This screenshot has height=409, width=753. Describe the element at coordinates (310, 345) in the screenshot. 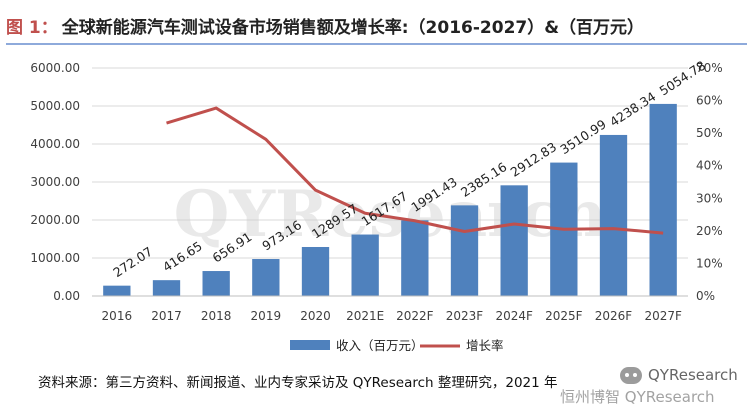

I see `legend-swatch-bar` at that location.